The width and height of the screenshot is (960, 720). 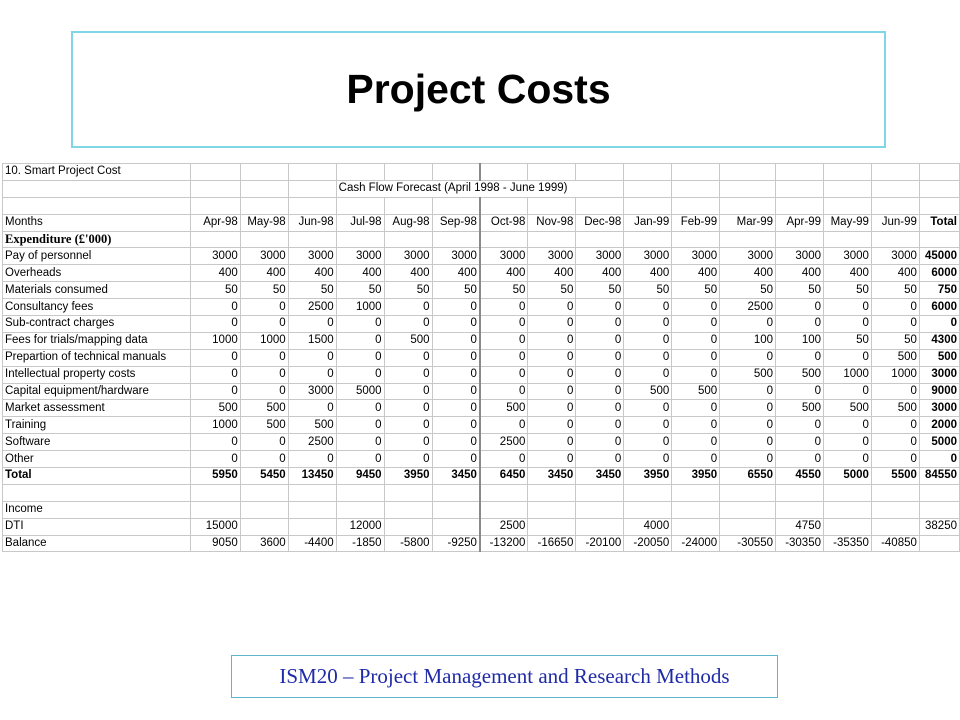 I want to click on month-header: Feb-99, so click(x=696, y=222).